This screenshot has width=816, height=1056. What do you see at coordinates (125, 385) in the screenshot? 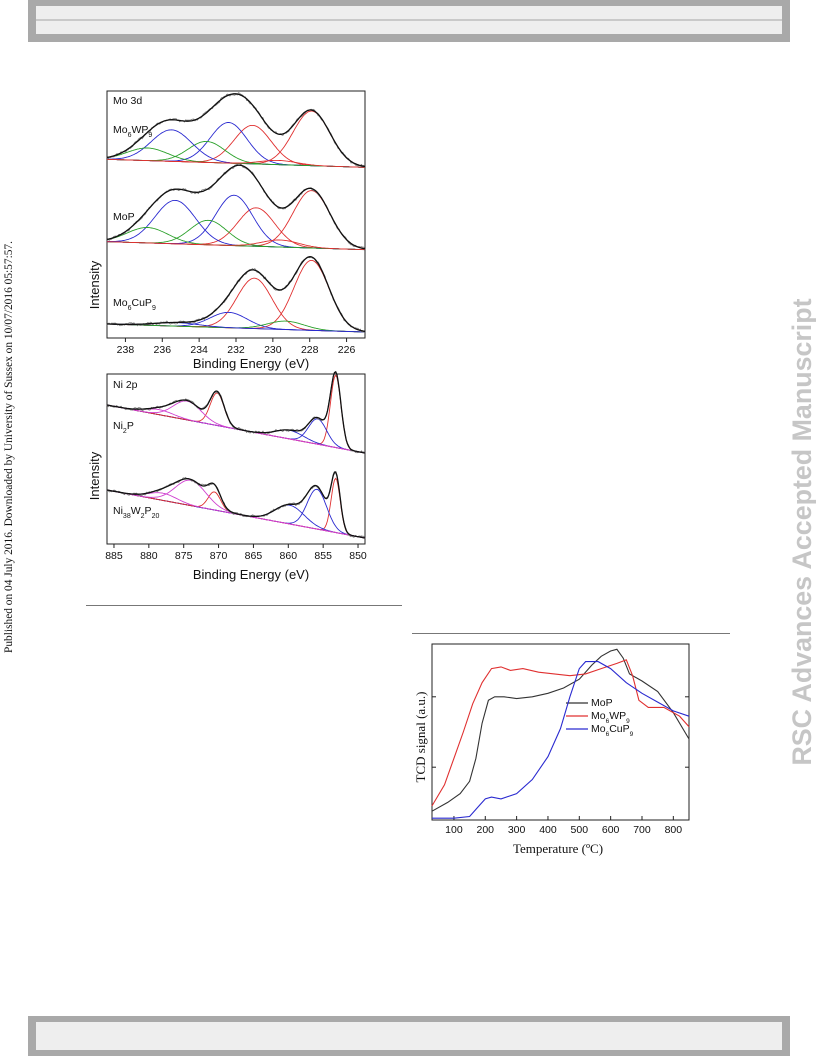
I see `ni2p-panel-title: Ni 2p` at bounding box center [125, 385].